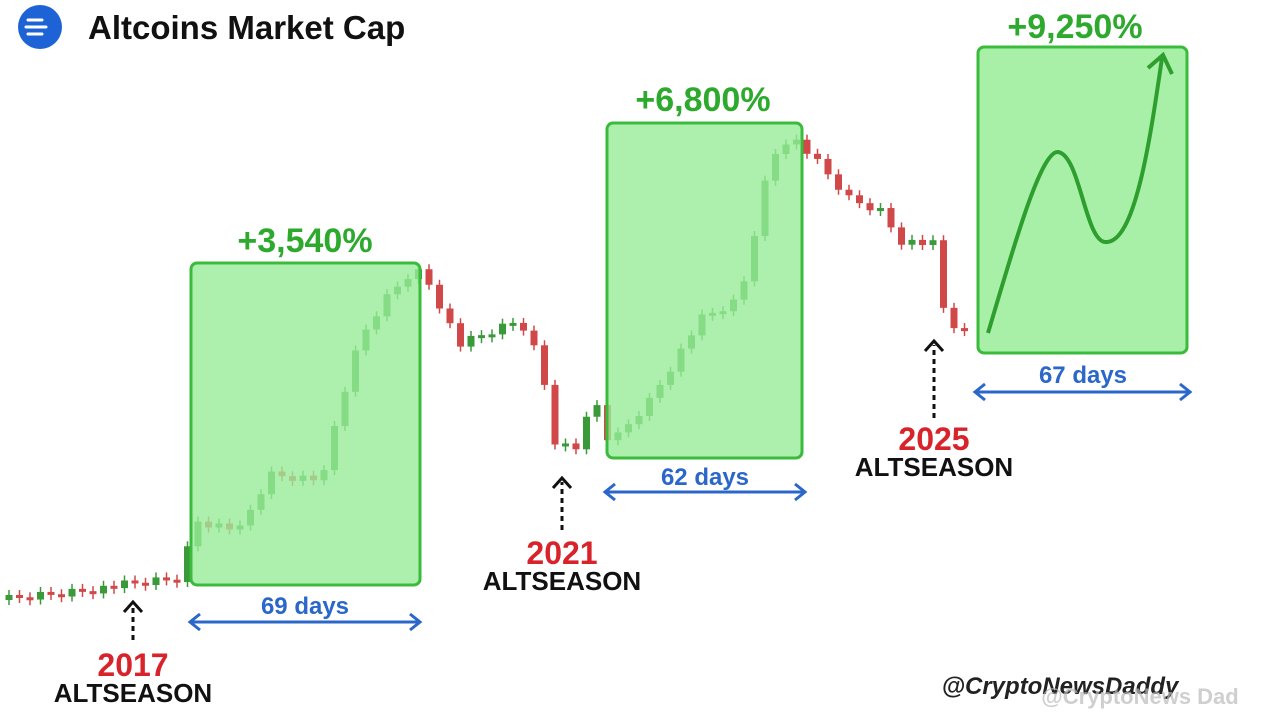 The width and height of the screenshot is (1280, 720). Describe the element at coordinates (304, 241) in the screenshot. I see `gain-label: +3,540%` at that location.